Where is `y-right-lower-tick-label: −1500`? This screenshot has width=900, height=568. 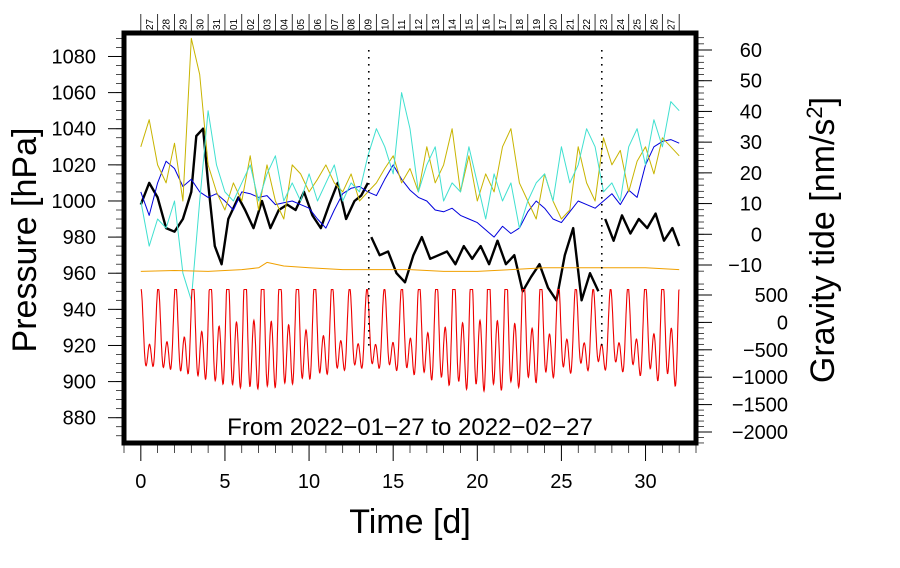 y-right-lower-tick-label: −1500 is located at coordinates (760, 406).